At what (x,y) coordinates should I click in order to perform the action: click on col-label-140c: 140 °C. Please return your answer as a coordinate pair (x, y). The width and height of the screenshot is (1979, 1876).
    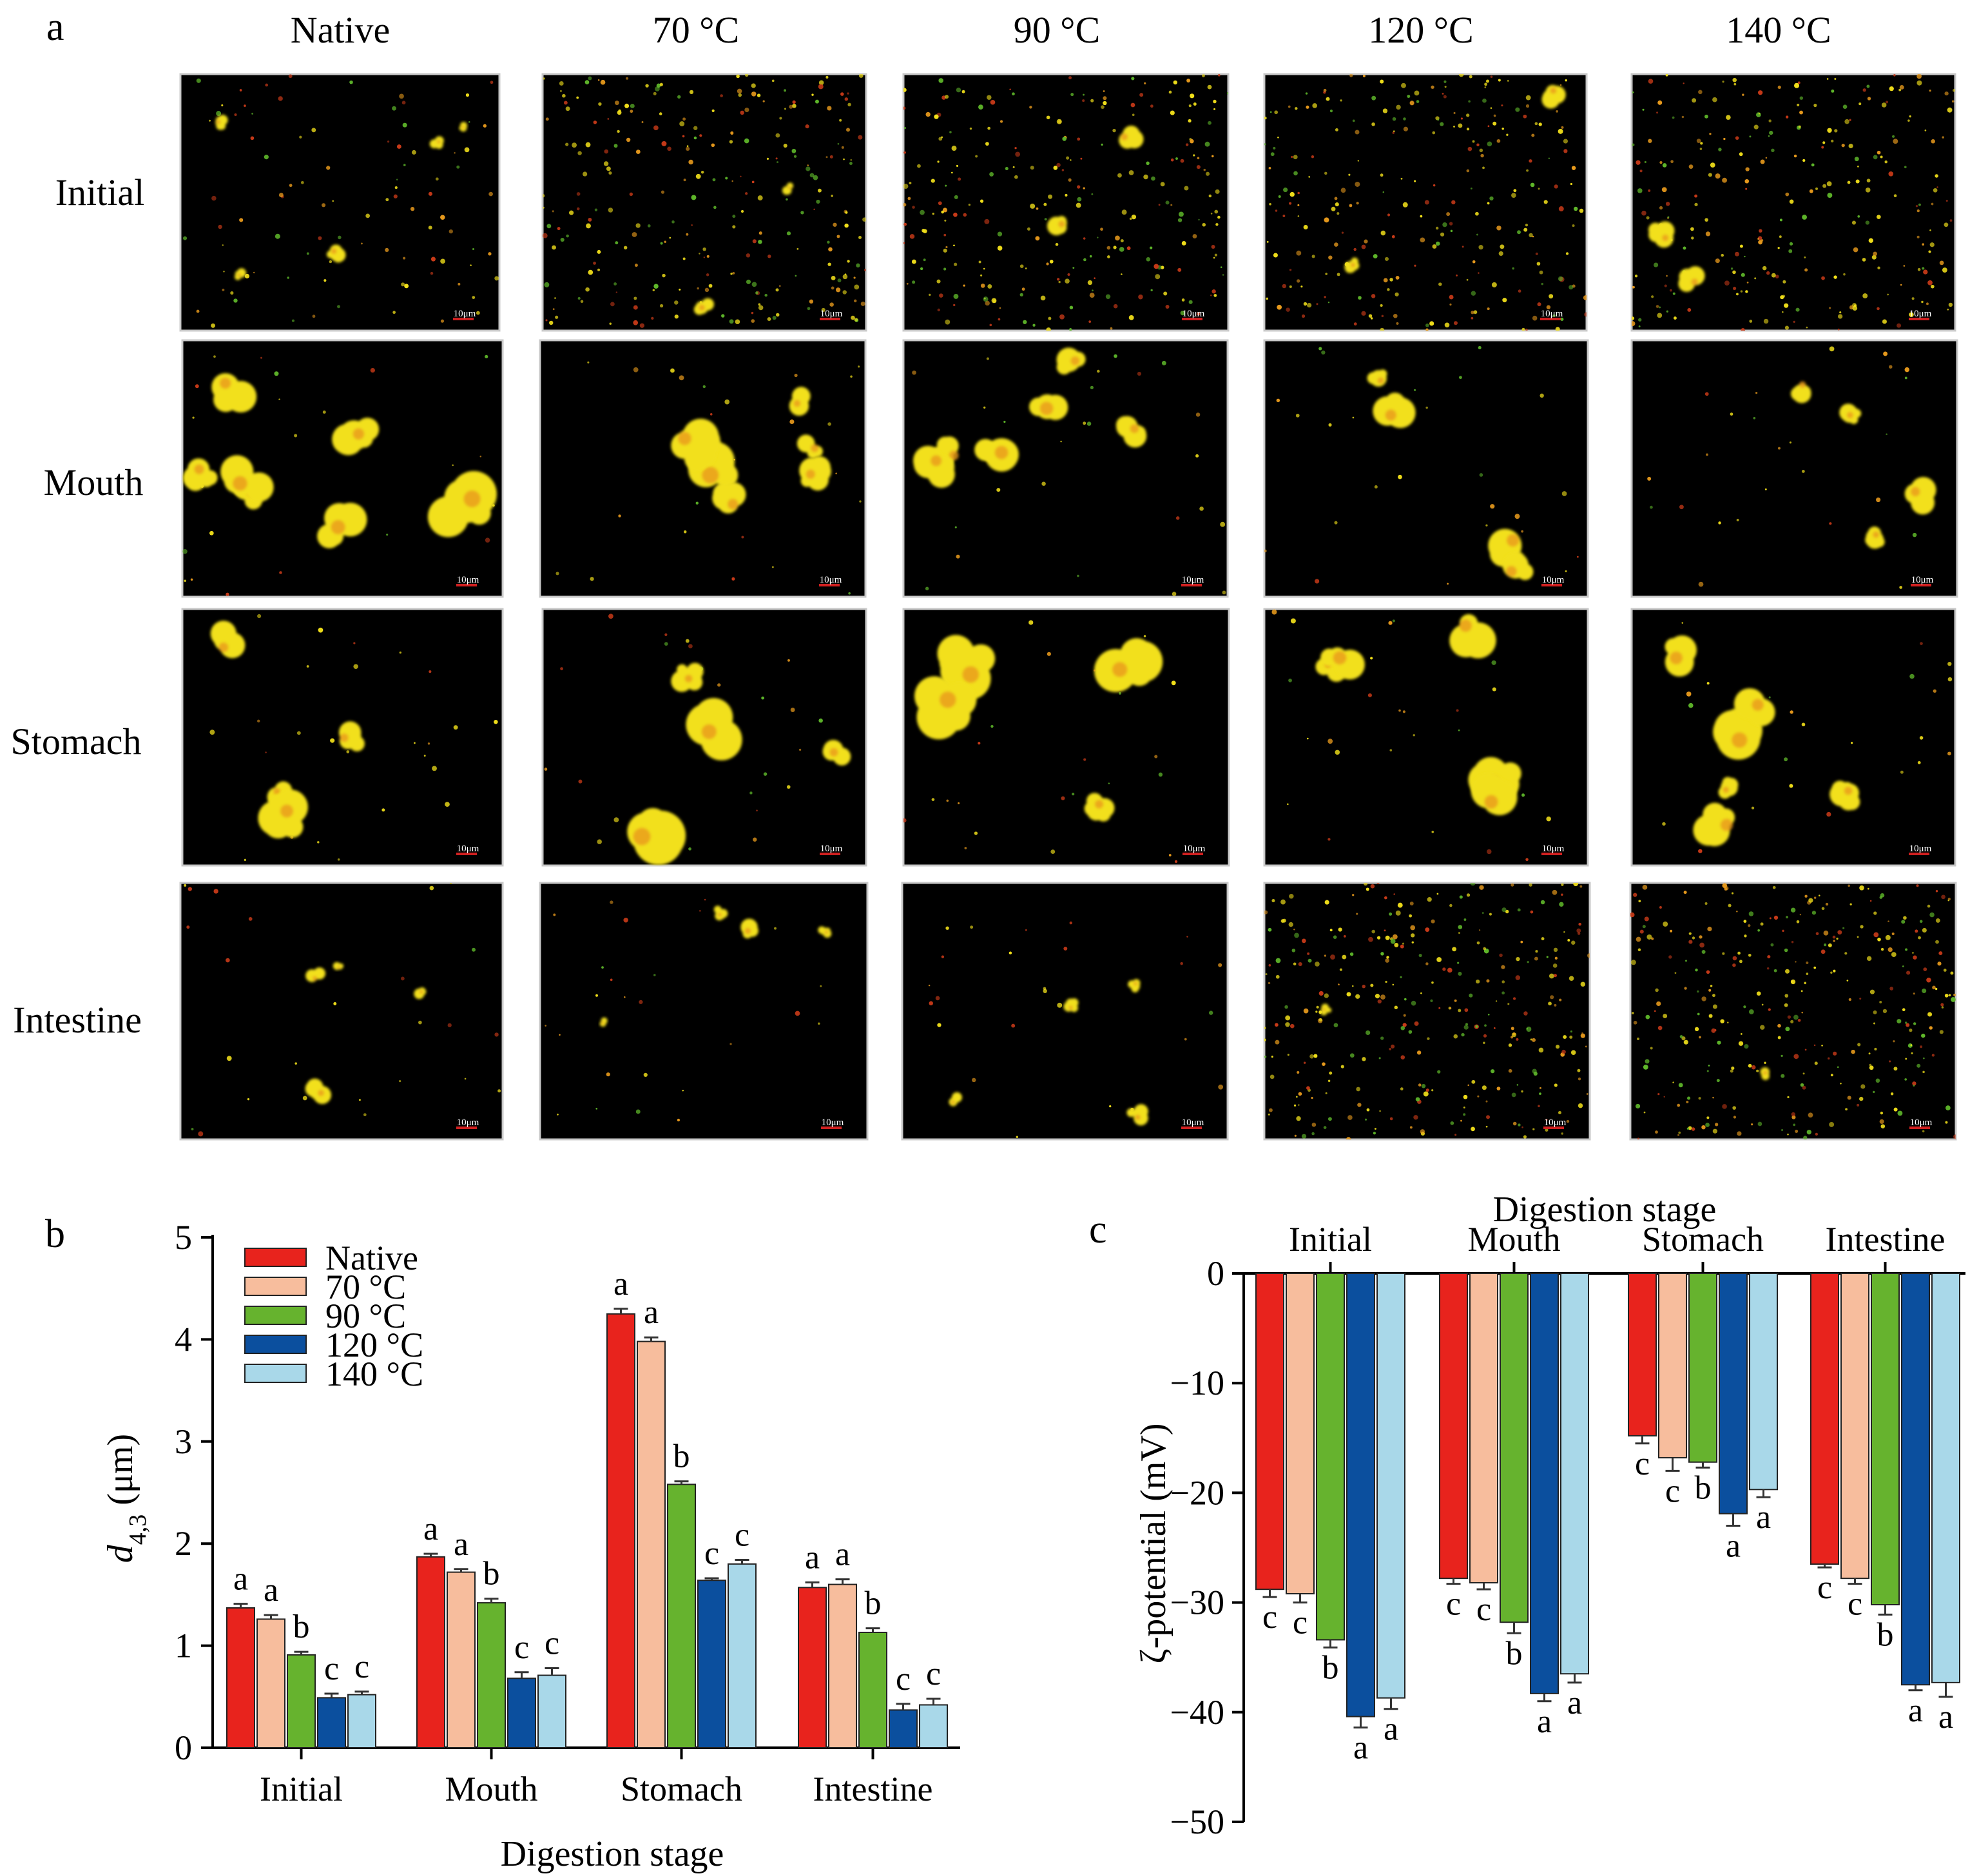
    Looking at the image, I should click on (1779, 30).